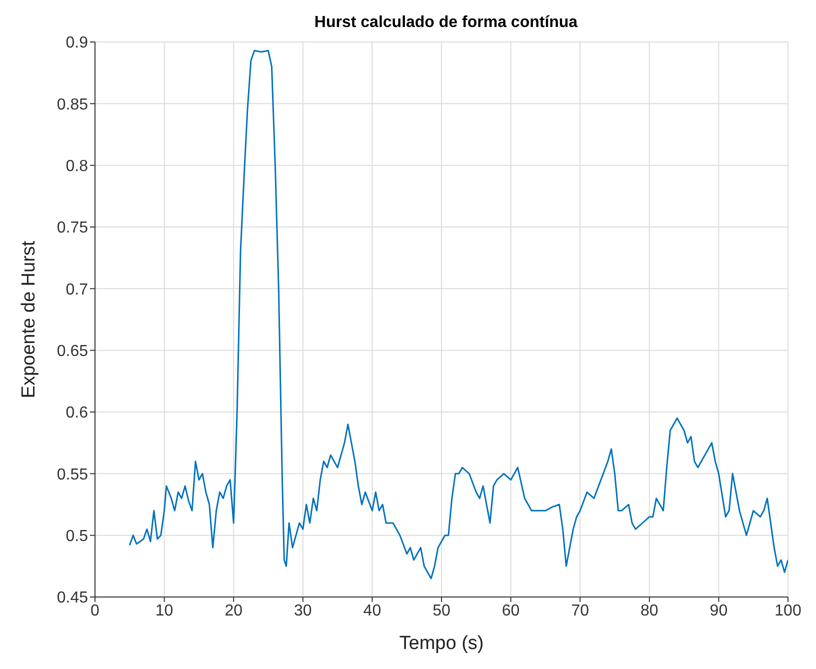 Image resolution: width=816 pixels, height=669 pixels. What do you see at coordinates (77, 289) in the screenshot?
I see `y-tick-label: 0.7` at bounding box center [77, 289].